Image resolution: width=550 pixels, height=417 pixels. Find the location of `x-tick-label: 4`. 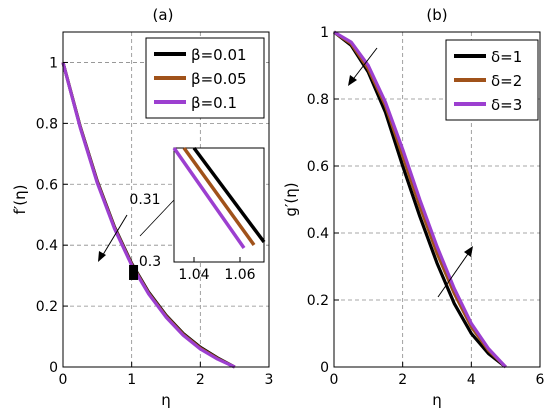

x-tick-label: 4 is located at coordinates (471, 380).